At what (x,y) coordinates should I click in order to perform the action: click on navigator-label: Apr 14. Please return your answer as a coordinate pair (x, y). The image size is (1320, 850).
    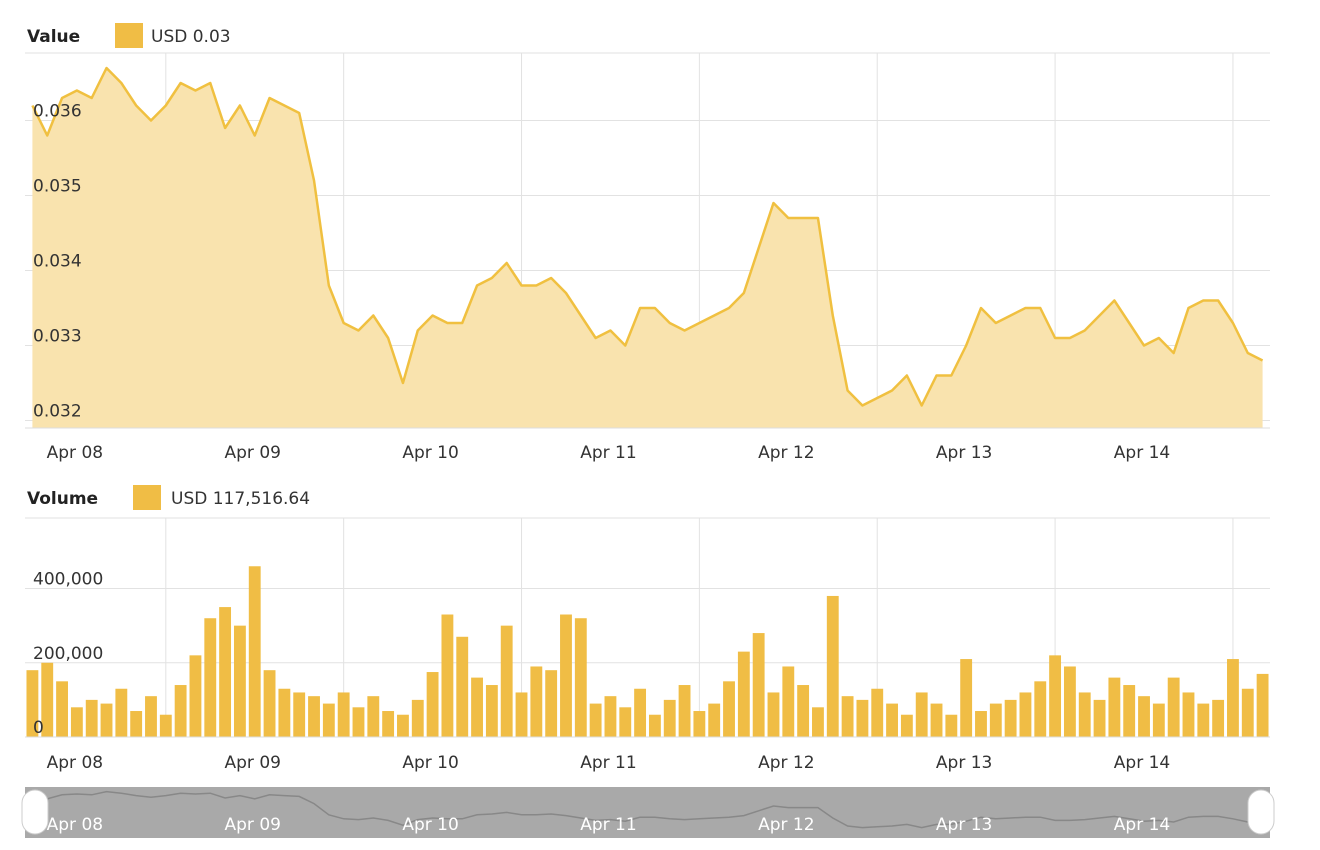
    Looking at the image, I should click on (1142, 825).